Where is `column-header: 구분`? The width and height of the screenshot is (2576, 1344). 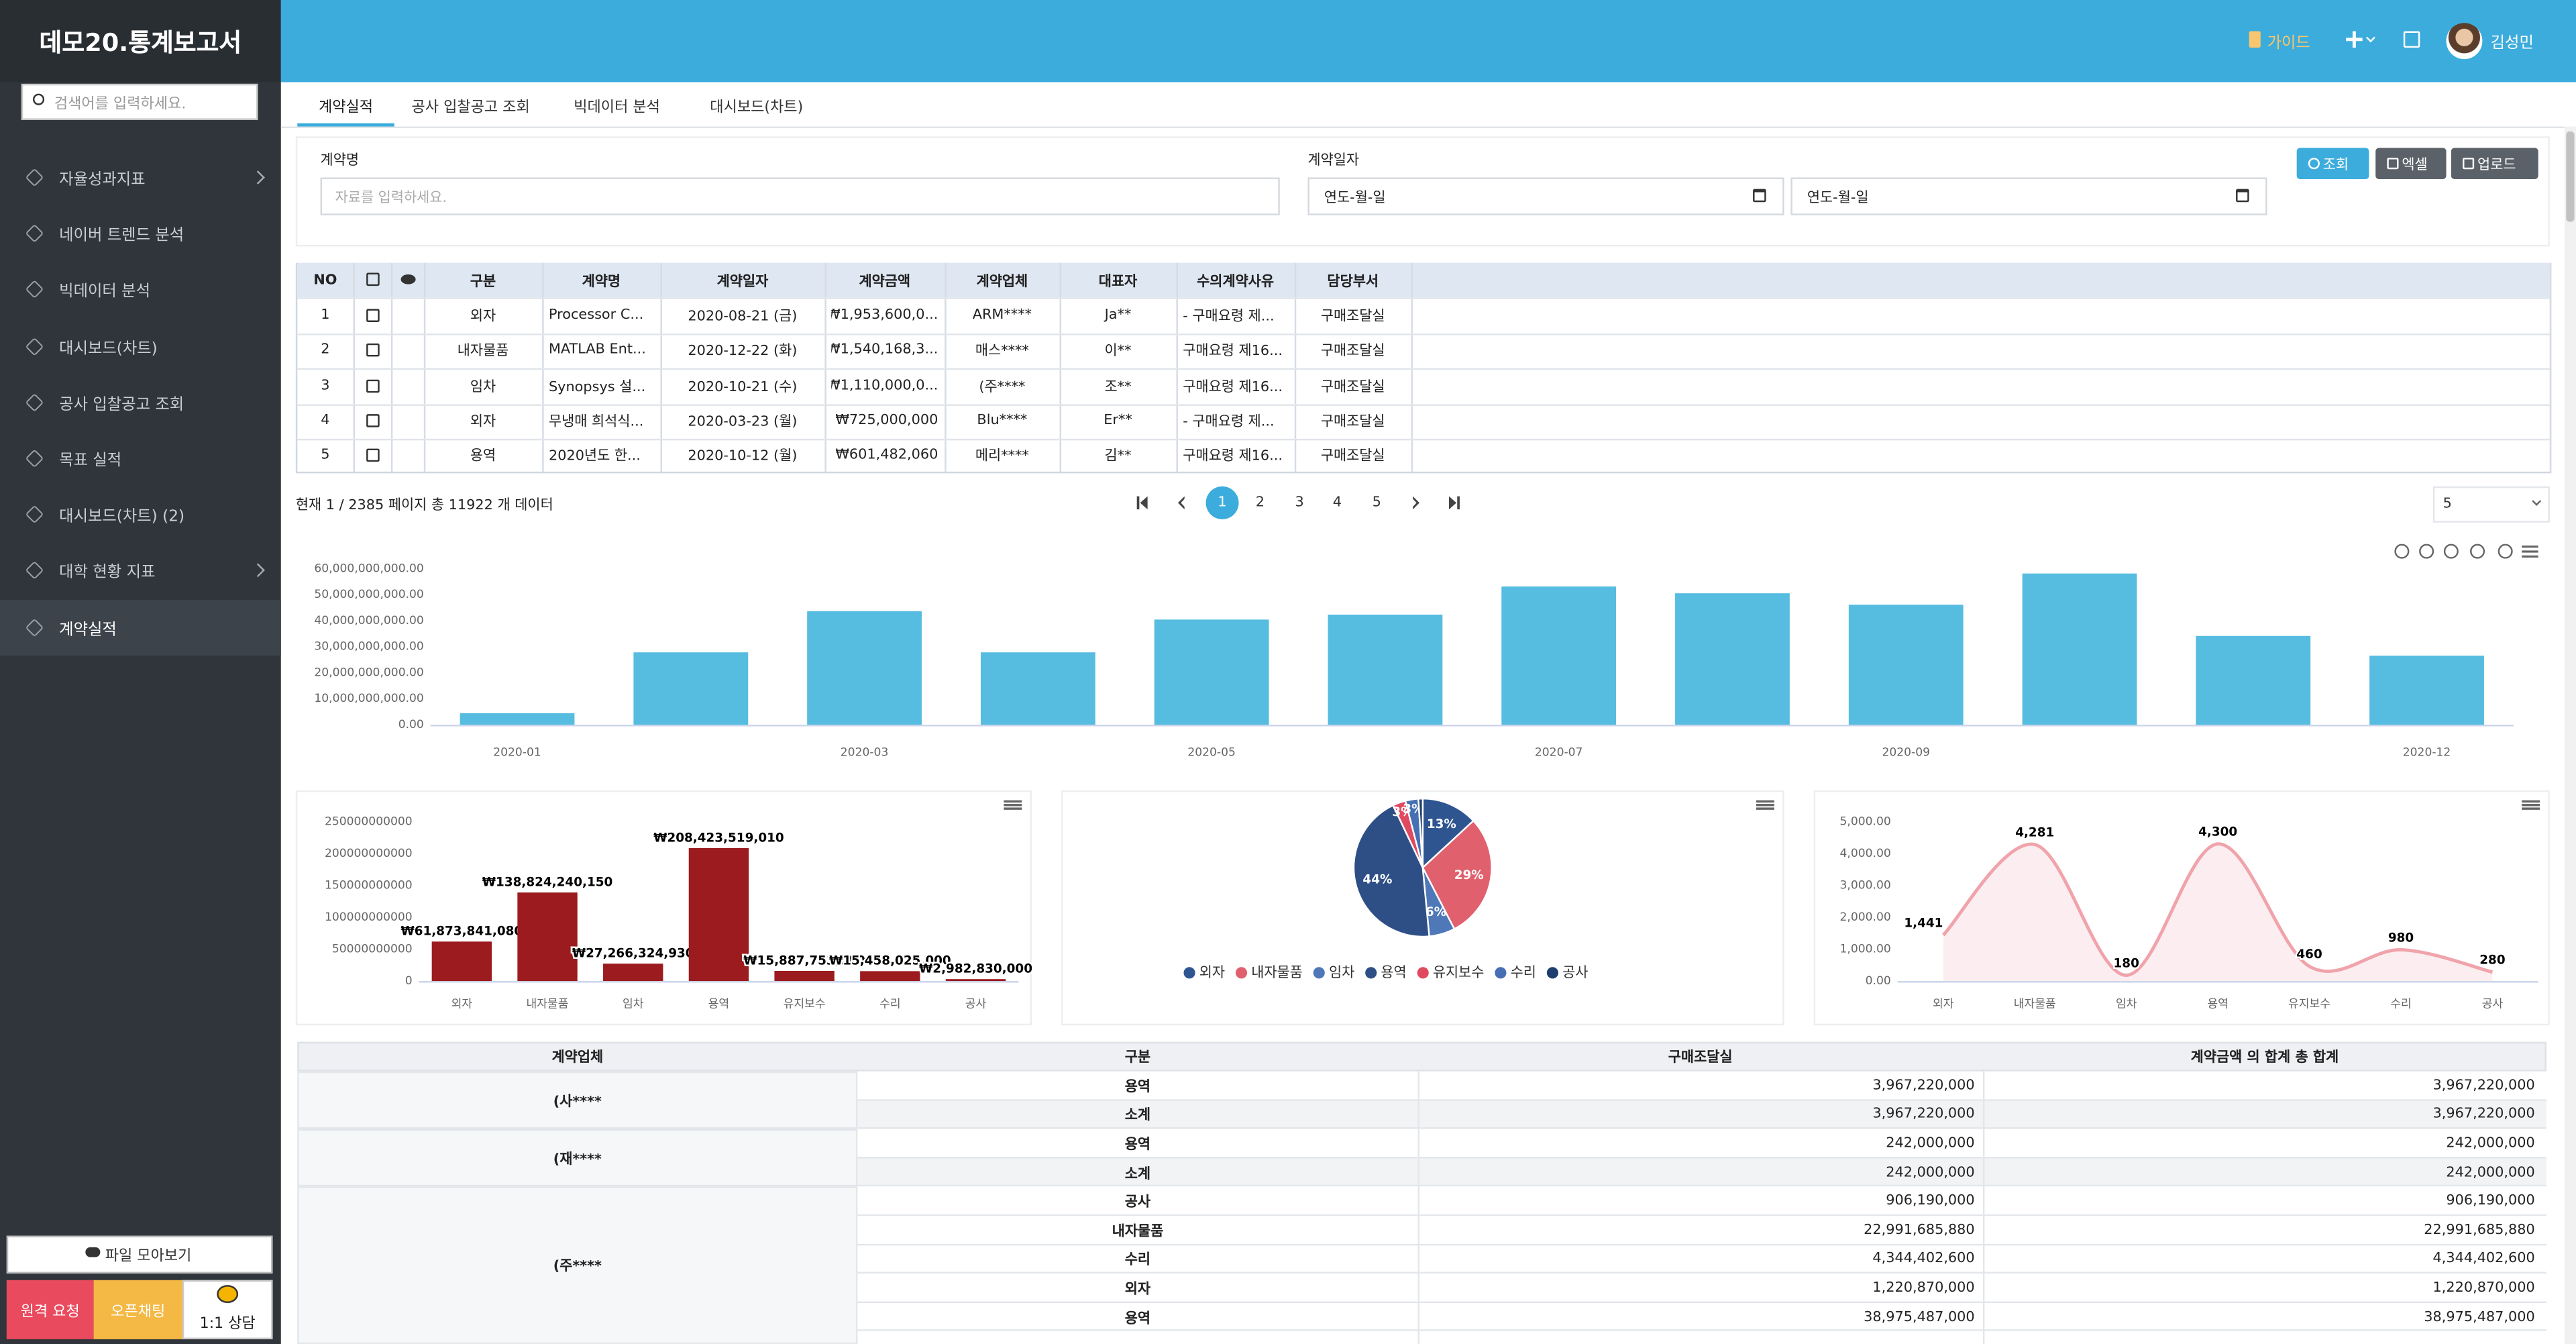
column-header: 구분 is located at coordinates (483, 282).